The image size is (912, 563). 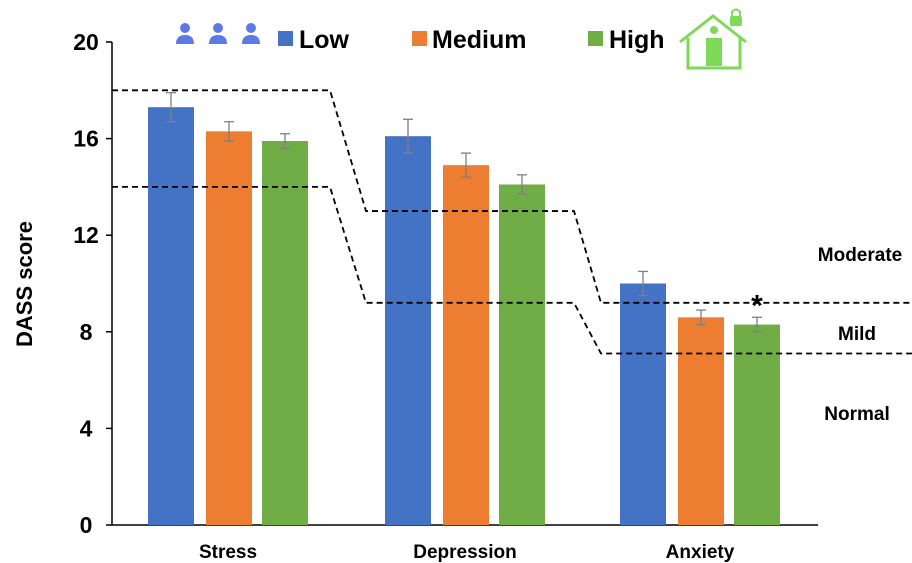 What do you see at coordinates (92, 283) in the screenshot?
I see `y-axis: 0 4 8 12 16 20` at bounding box center [92, 283].